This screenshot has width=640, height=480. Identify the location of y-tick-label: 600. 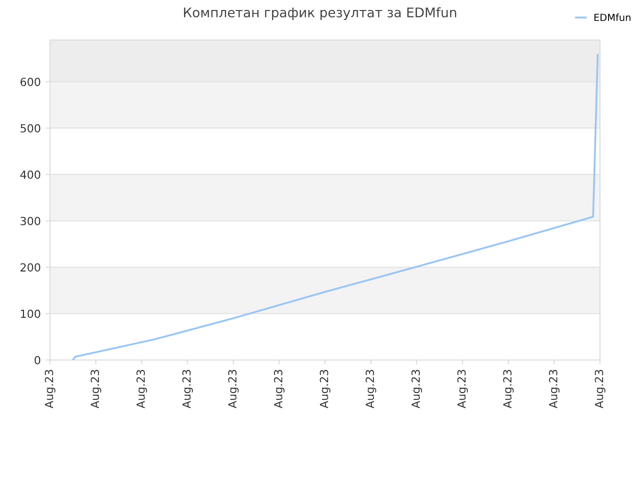
(30, 82).